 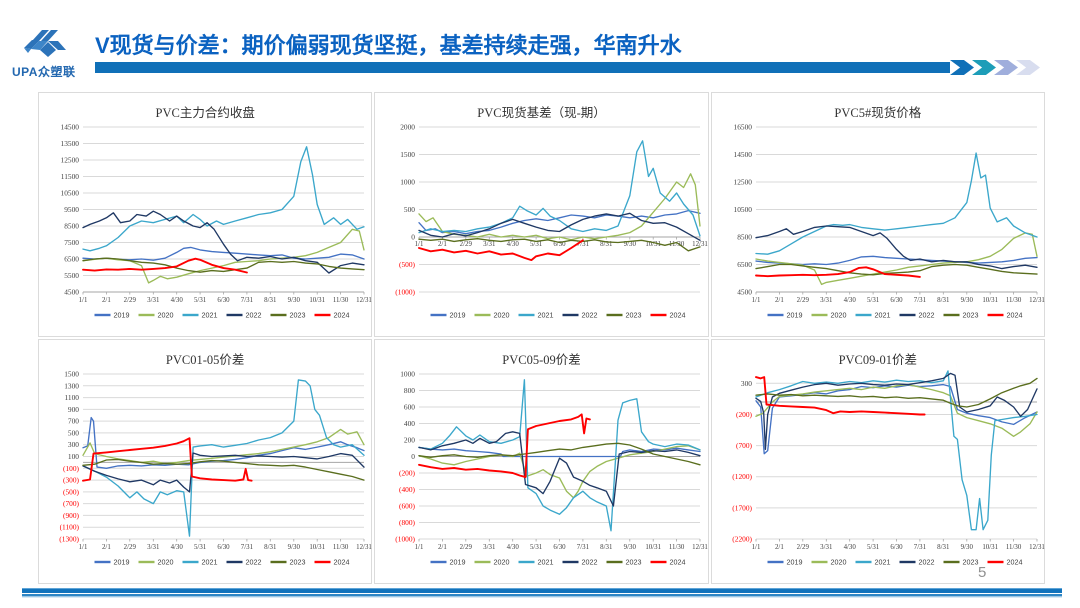 I want to click on y-tick-label: 1300, so click(x=71, y=385).